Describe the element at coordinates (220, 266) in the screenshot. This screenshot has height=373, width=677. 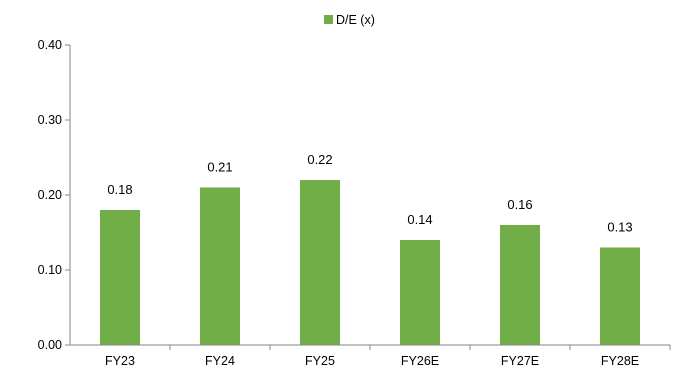
I see `bar-fy24` at that location.